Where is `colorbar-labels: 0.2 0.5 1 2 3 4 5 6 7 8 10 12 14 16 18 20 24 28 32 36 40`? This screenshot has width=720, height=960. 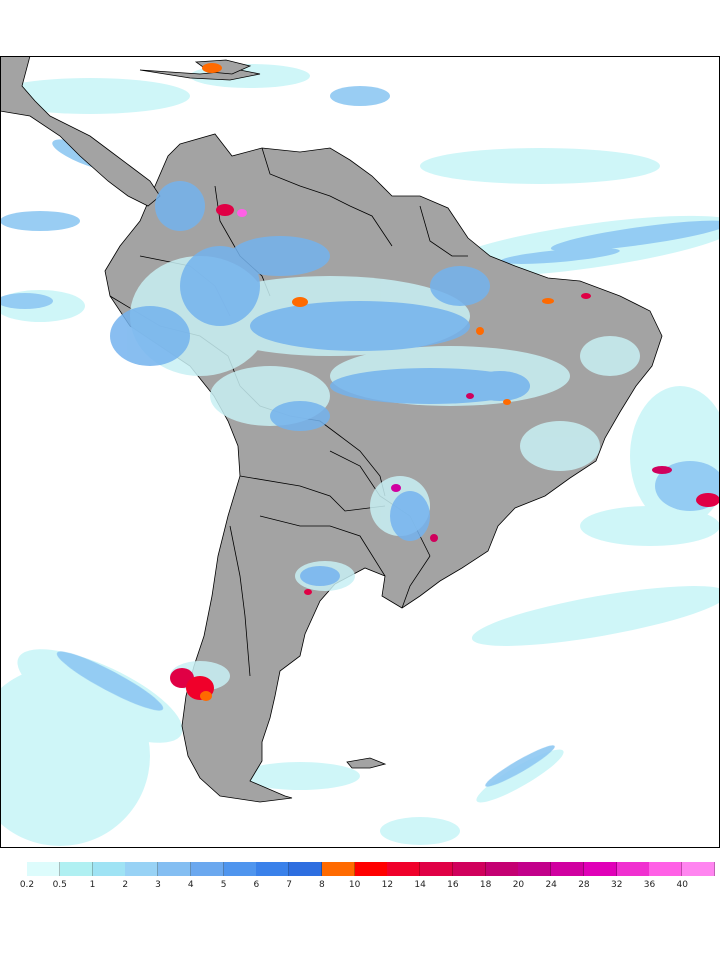
colorbar-labels: 0.2 0.5 1 2 3 4 5 6 7 8 10 12 14 16 18 20 24 28 32 36 40 is located at coordinates (360, 887).